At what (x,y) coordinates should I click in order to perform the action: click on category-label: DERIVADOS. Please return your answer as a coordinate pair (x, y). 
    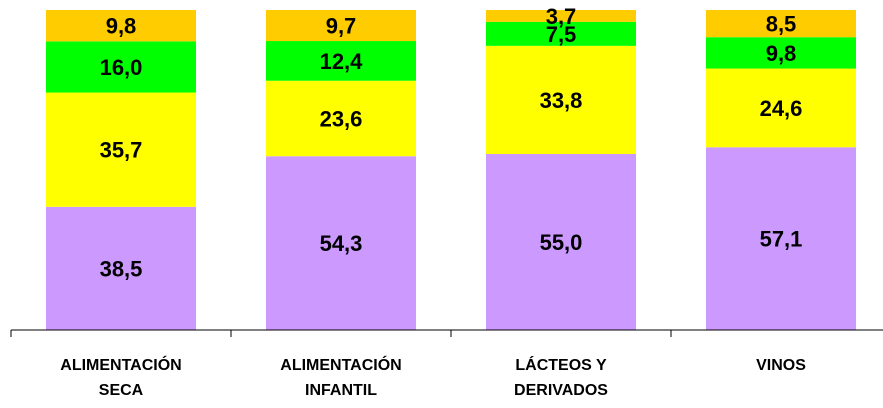
    Looking at the image, I should click on (561, 390).